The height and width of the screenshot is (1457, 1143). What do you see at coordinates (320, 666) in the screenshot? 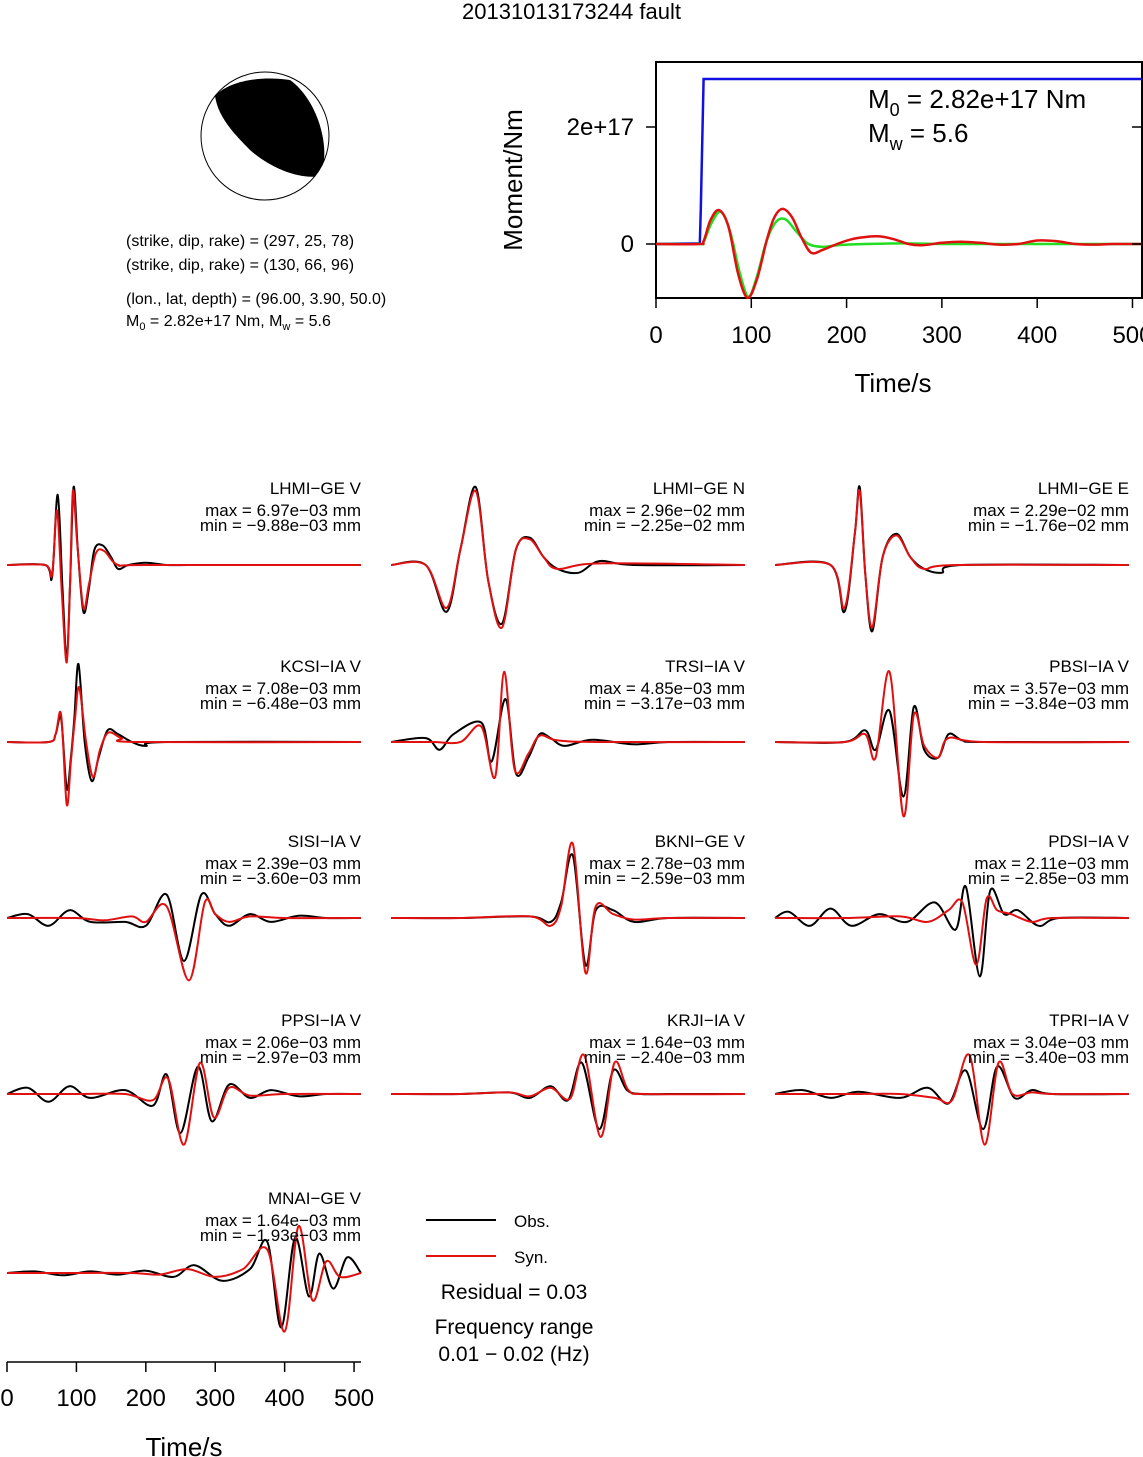
I see `station-name: KCSI−IA V` at bounding box center [320, 666].